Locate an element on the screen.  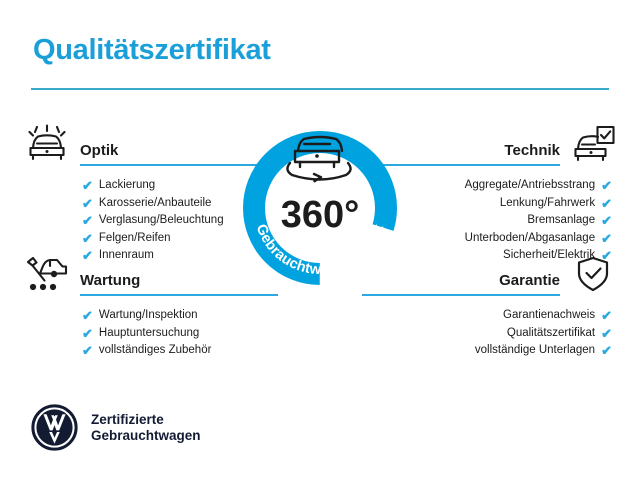
list-item: vollständige Unterlagen ✔ is located at coordinates (487, 351).